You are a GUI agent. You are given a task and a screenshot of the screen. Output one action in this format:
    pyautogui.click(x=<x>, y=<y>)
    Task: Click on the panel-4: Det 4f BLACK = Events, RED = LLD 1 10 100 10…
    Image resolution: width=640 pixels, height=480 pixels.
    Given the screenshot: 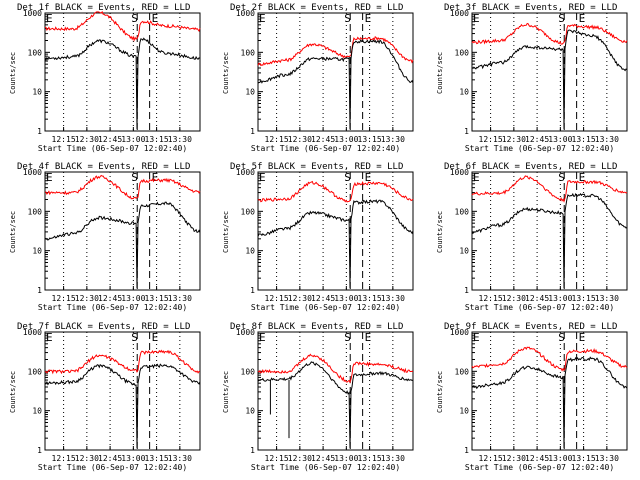 What is the action you would take?
    pyautogui.click(x=105, y=237)
    